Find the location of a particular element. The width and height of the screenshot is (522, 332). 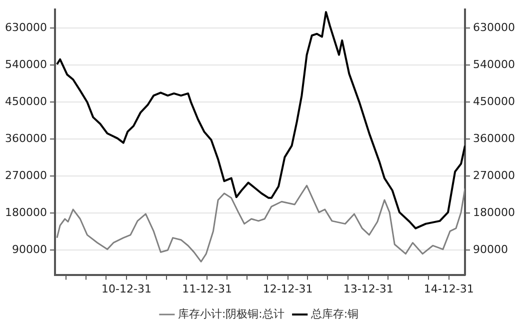

x-tick-label: 14-12-31 is located at coordinates (449, 289).